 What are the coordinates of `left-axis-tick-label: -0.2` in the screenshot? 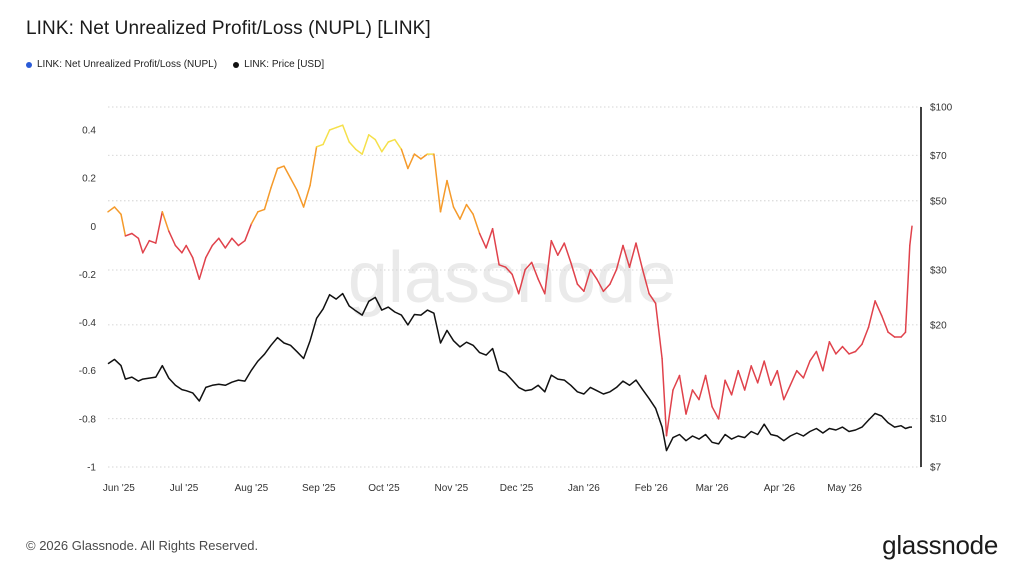 It's located at (88, 275).